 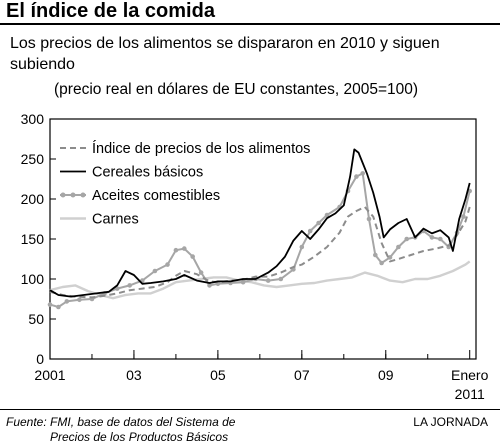 I want to click on y-tick-label: 100, so click(x=33, y=279).